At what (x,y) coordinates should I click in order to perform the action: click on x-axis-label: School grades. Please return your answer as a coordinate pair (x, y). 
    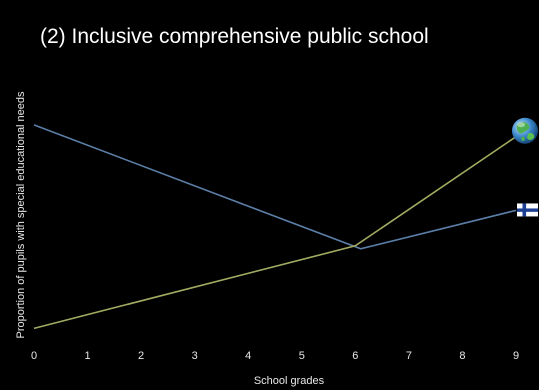
    Looking at the image, I should click on (289, 381).